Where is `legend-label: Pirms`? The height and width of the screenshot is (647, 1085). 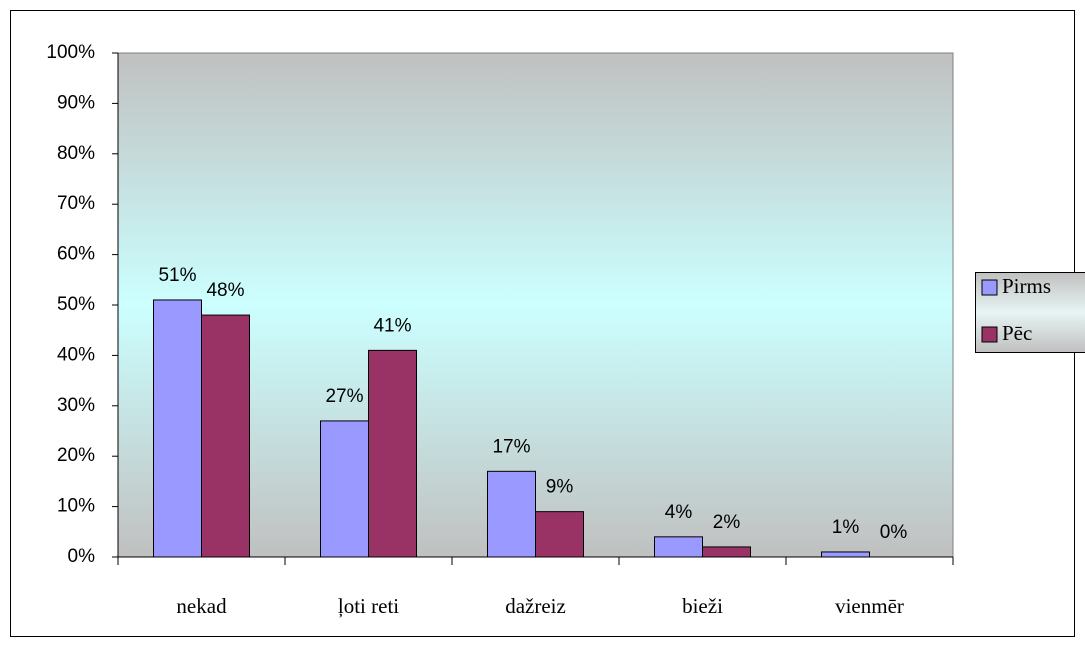 legend-label: Pirms is located at coordinates (1026, 286).